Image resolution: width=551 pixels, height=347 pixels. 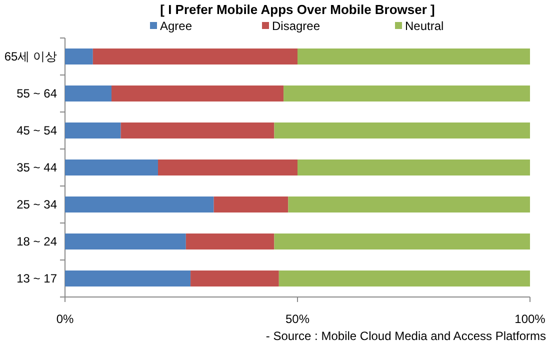 I want to click on y-tick-label: 18 ~ 24, so click(x=37, y=241).